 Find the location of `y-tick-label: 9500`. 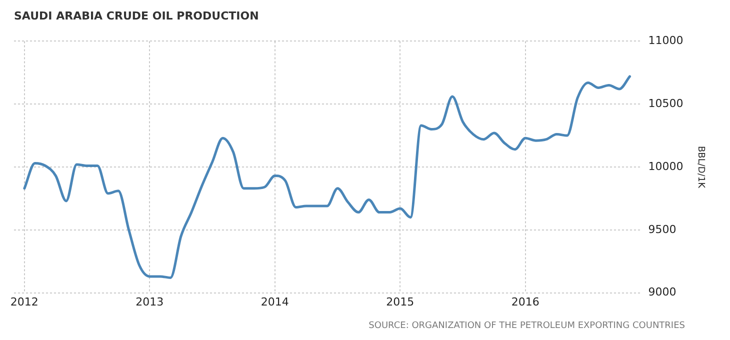

y-tick-label: 9500 is located at coordinates (662, 229).